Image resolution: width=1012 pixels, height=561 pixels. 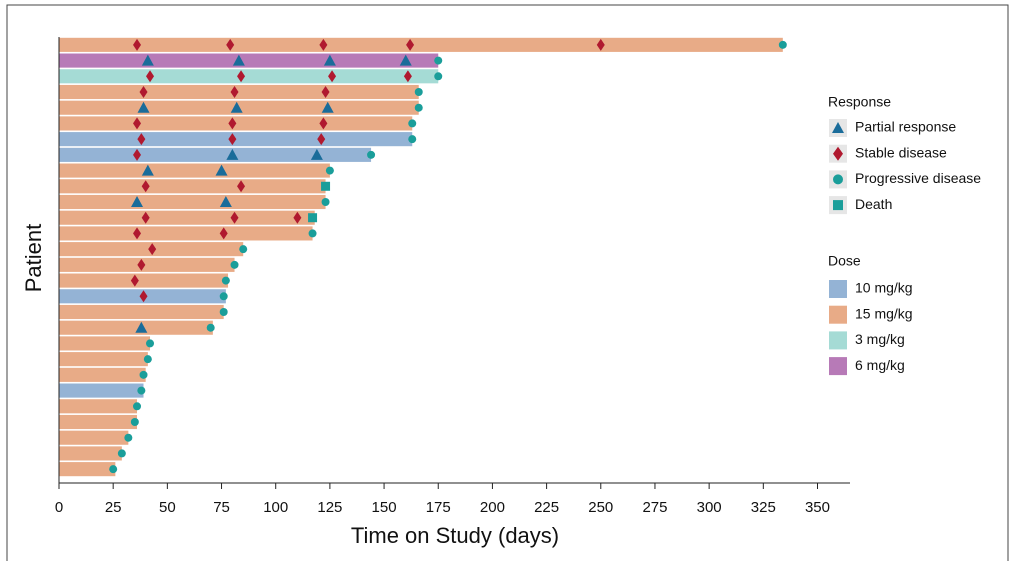 I want to click on x-tick-label: 225, so click(x=546, y=507).